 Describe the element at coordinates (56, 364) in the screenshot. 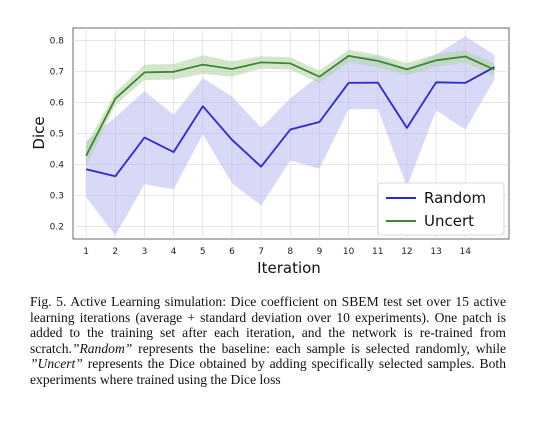

I see `caption-uncert-term: ”Uncert”` at that location.